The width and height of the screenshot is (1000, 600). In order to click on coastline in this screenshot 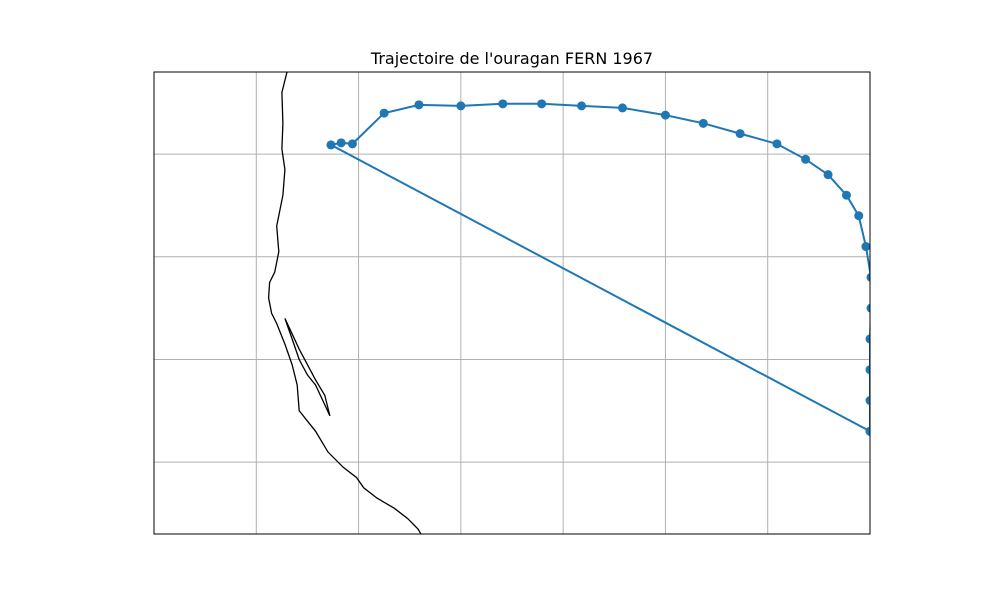, I will do `click(344, 303)`.